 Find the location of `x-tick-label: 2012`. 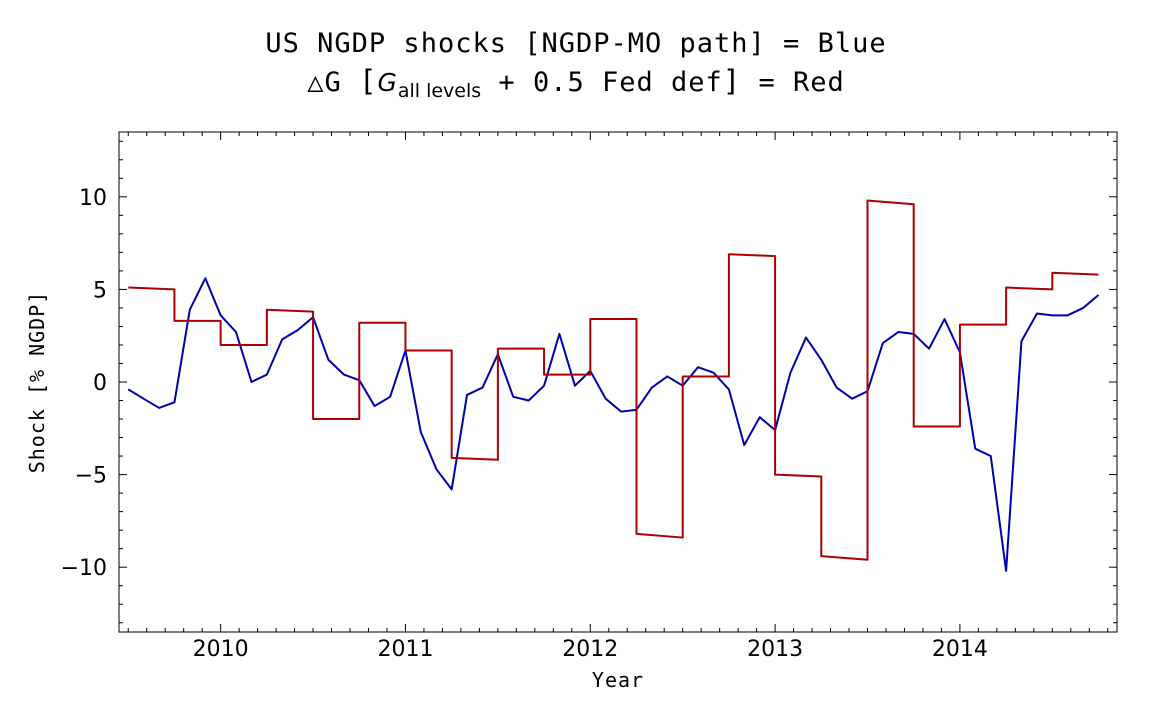

x-tick-label: 2012 is located at coordinates (590, 649).